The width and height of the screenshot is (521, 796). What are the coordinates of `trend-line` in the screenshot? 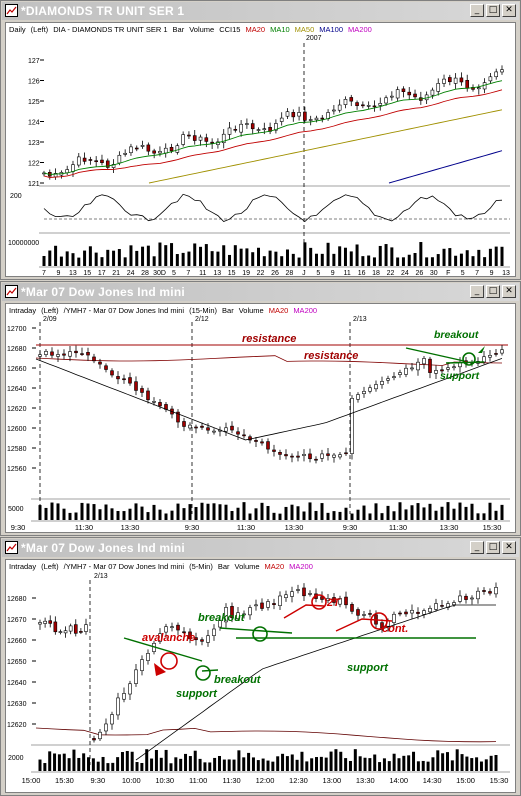 It's located at (435, 354).